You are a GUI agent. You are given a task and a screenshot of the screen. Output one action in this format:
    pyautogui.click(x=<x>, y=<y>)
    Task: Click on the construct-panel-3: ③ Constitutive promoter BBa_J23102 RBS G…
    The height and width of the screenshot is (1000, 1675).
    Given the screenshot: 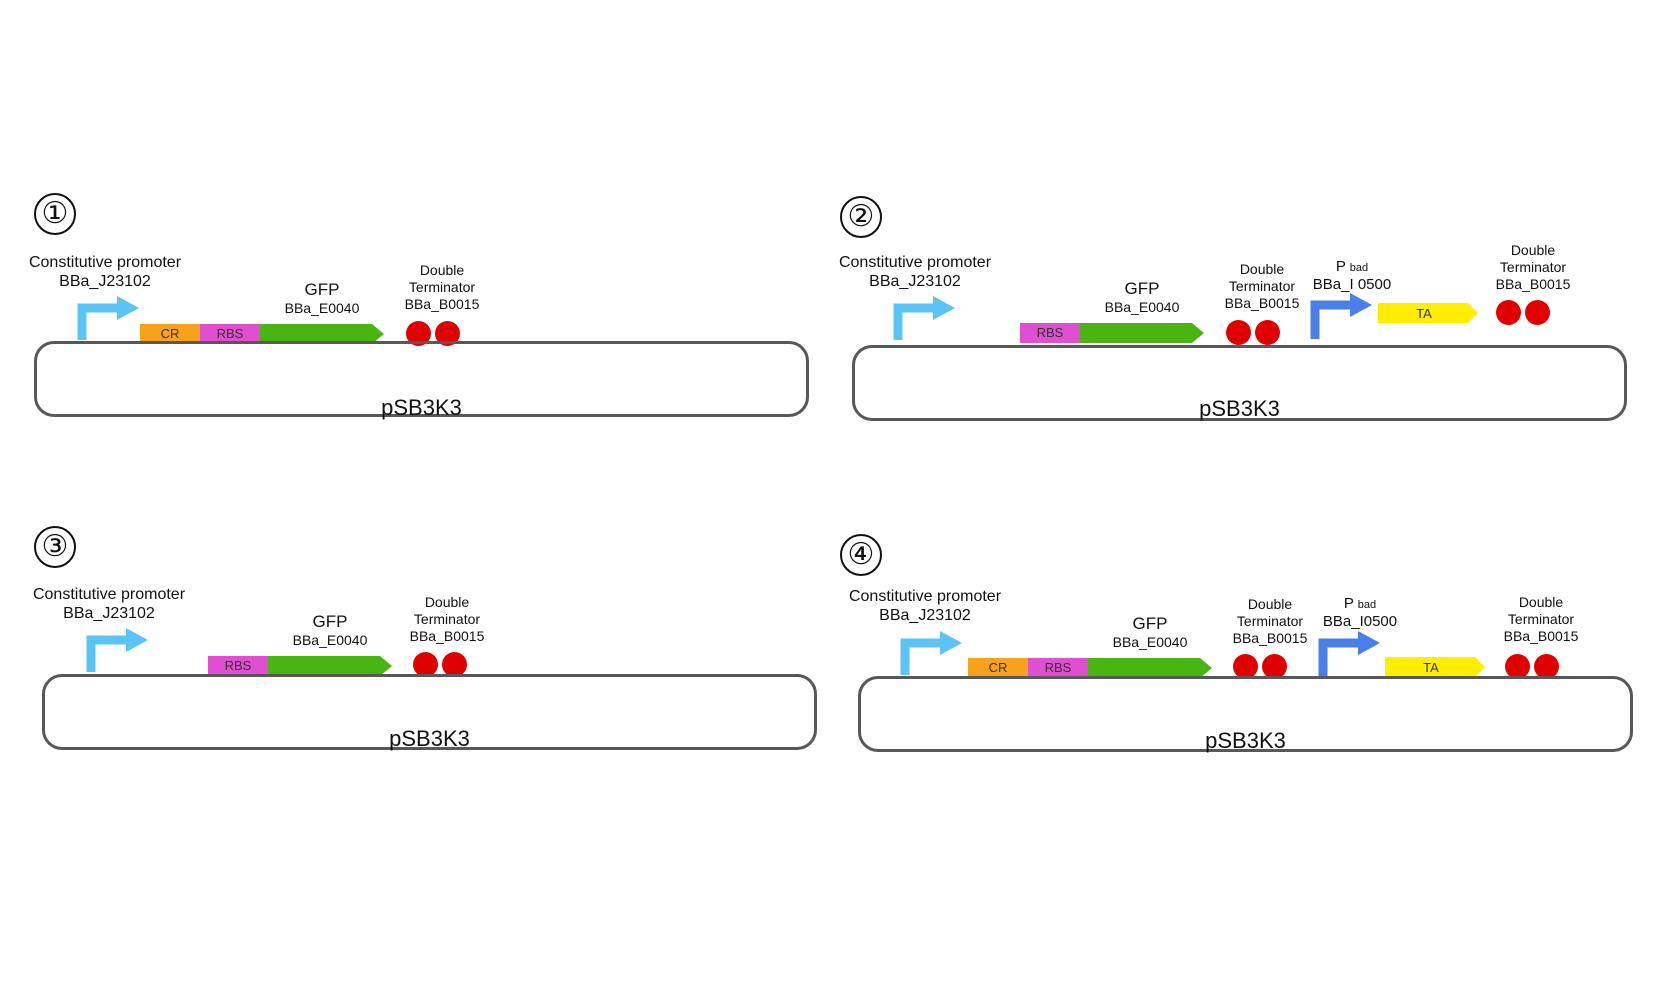 What is the action you would take?
    pyautogui.click(x=433, y=676)
    